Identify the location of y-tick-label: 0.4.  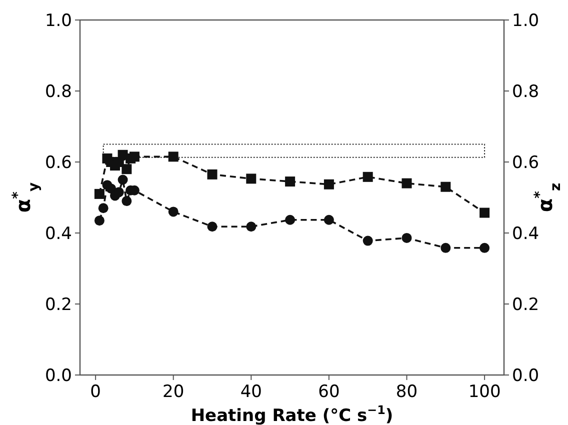
(58, 234).